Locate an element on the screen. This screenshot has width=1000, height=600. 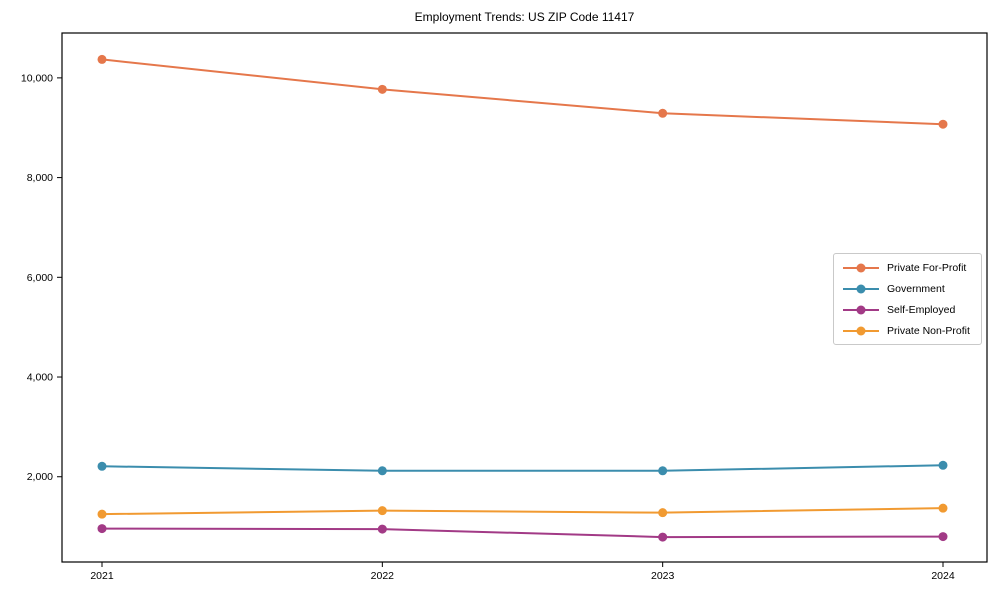
svg-text: 2024 is located at coordinates (943, 576).